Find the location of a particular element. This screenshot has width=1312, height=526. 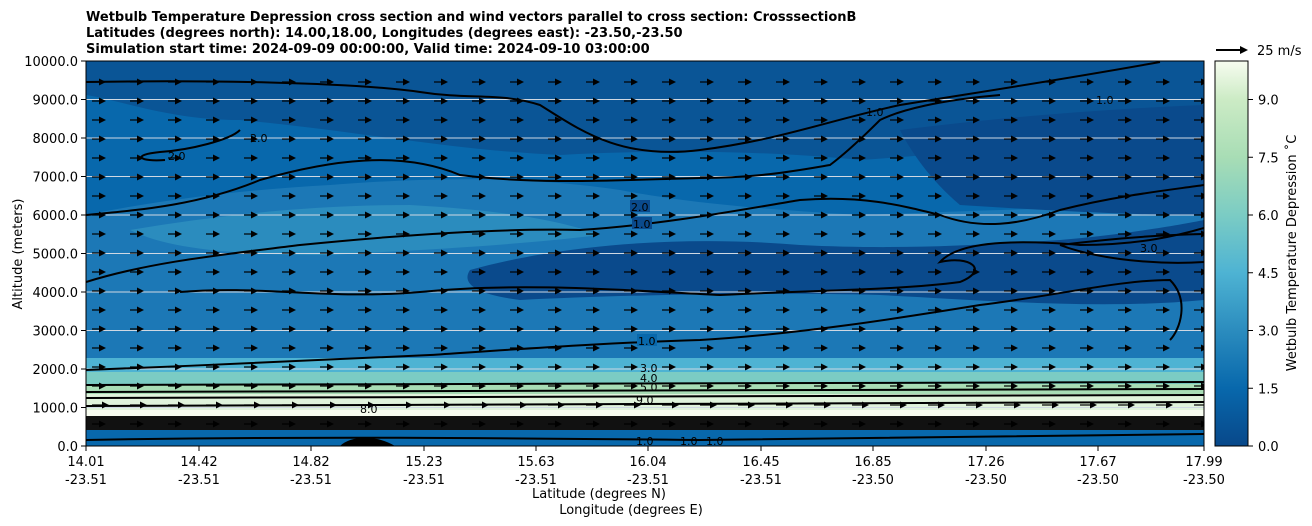

colorbar-tick-label: 6.0 is located at coordinates (1268, 216).